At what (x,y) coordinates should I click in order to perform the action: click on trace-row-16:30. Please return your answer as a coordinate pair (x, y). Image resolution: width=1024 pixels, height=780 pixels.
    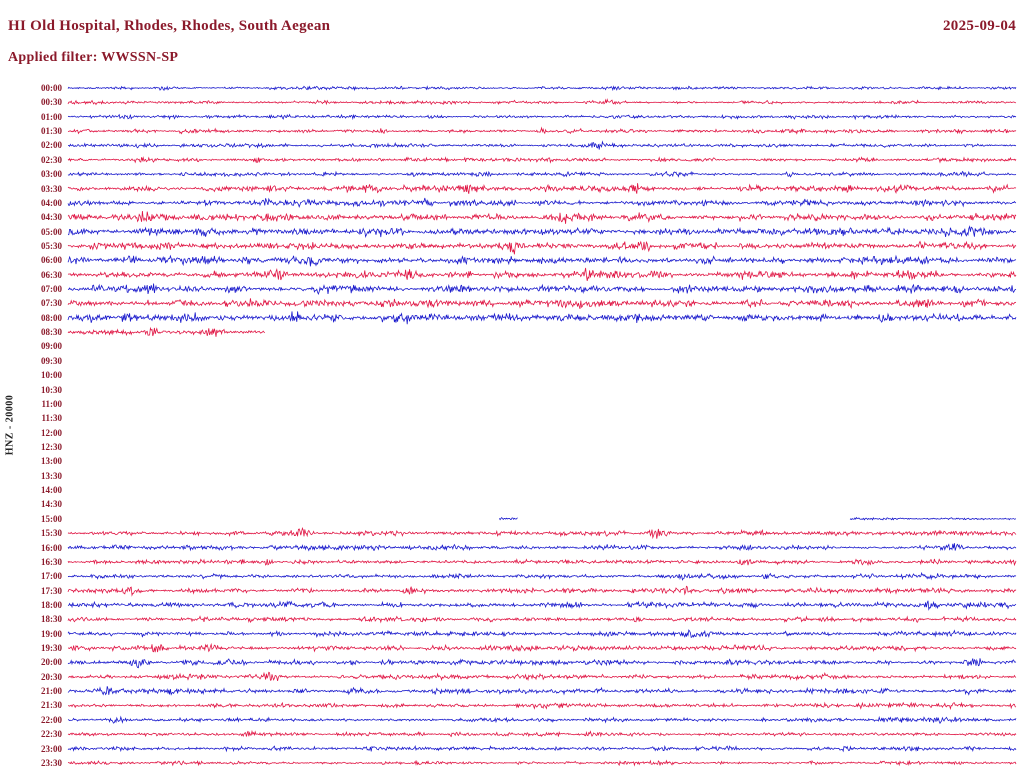
    Looking at the image, I should click on (542, 562).